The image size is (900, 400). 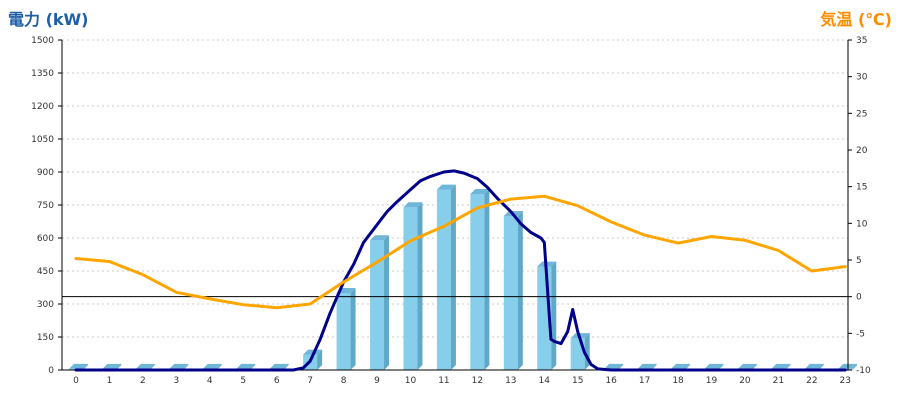 I want to click on x-tick-label: 7, so click(x=310, y=381).